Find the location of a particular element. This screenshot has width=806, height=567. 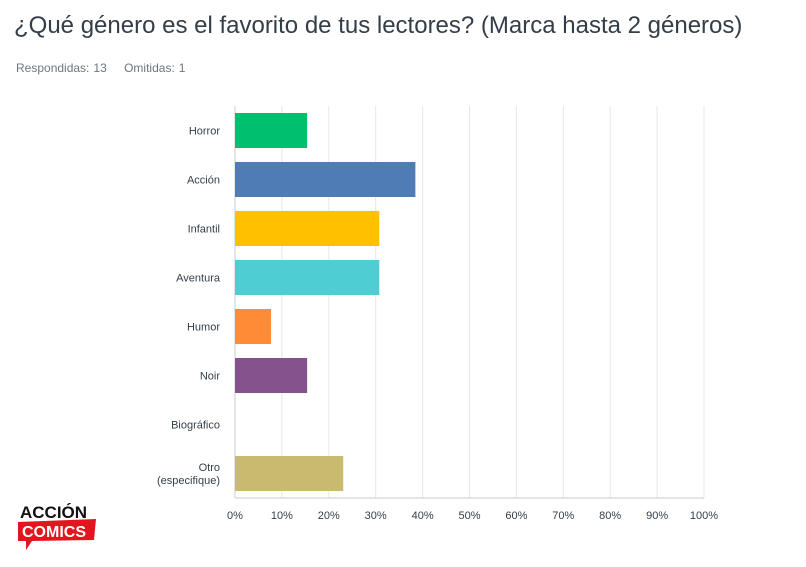

x-tick-label: 10% is located at coordinates (282, 516).